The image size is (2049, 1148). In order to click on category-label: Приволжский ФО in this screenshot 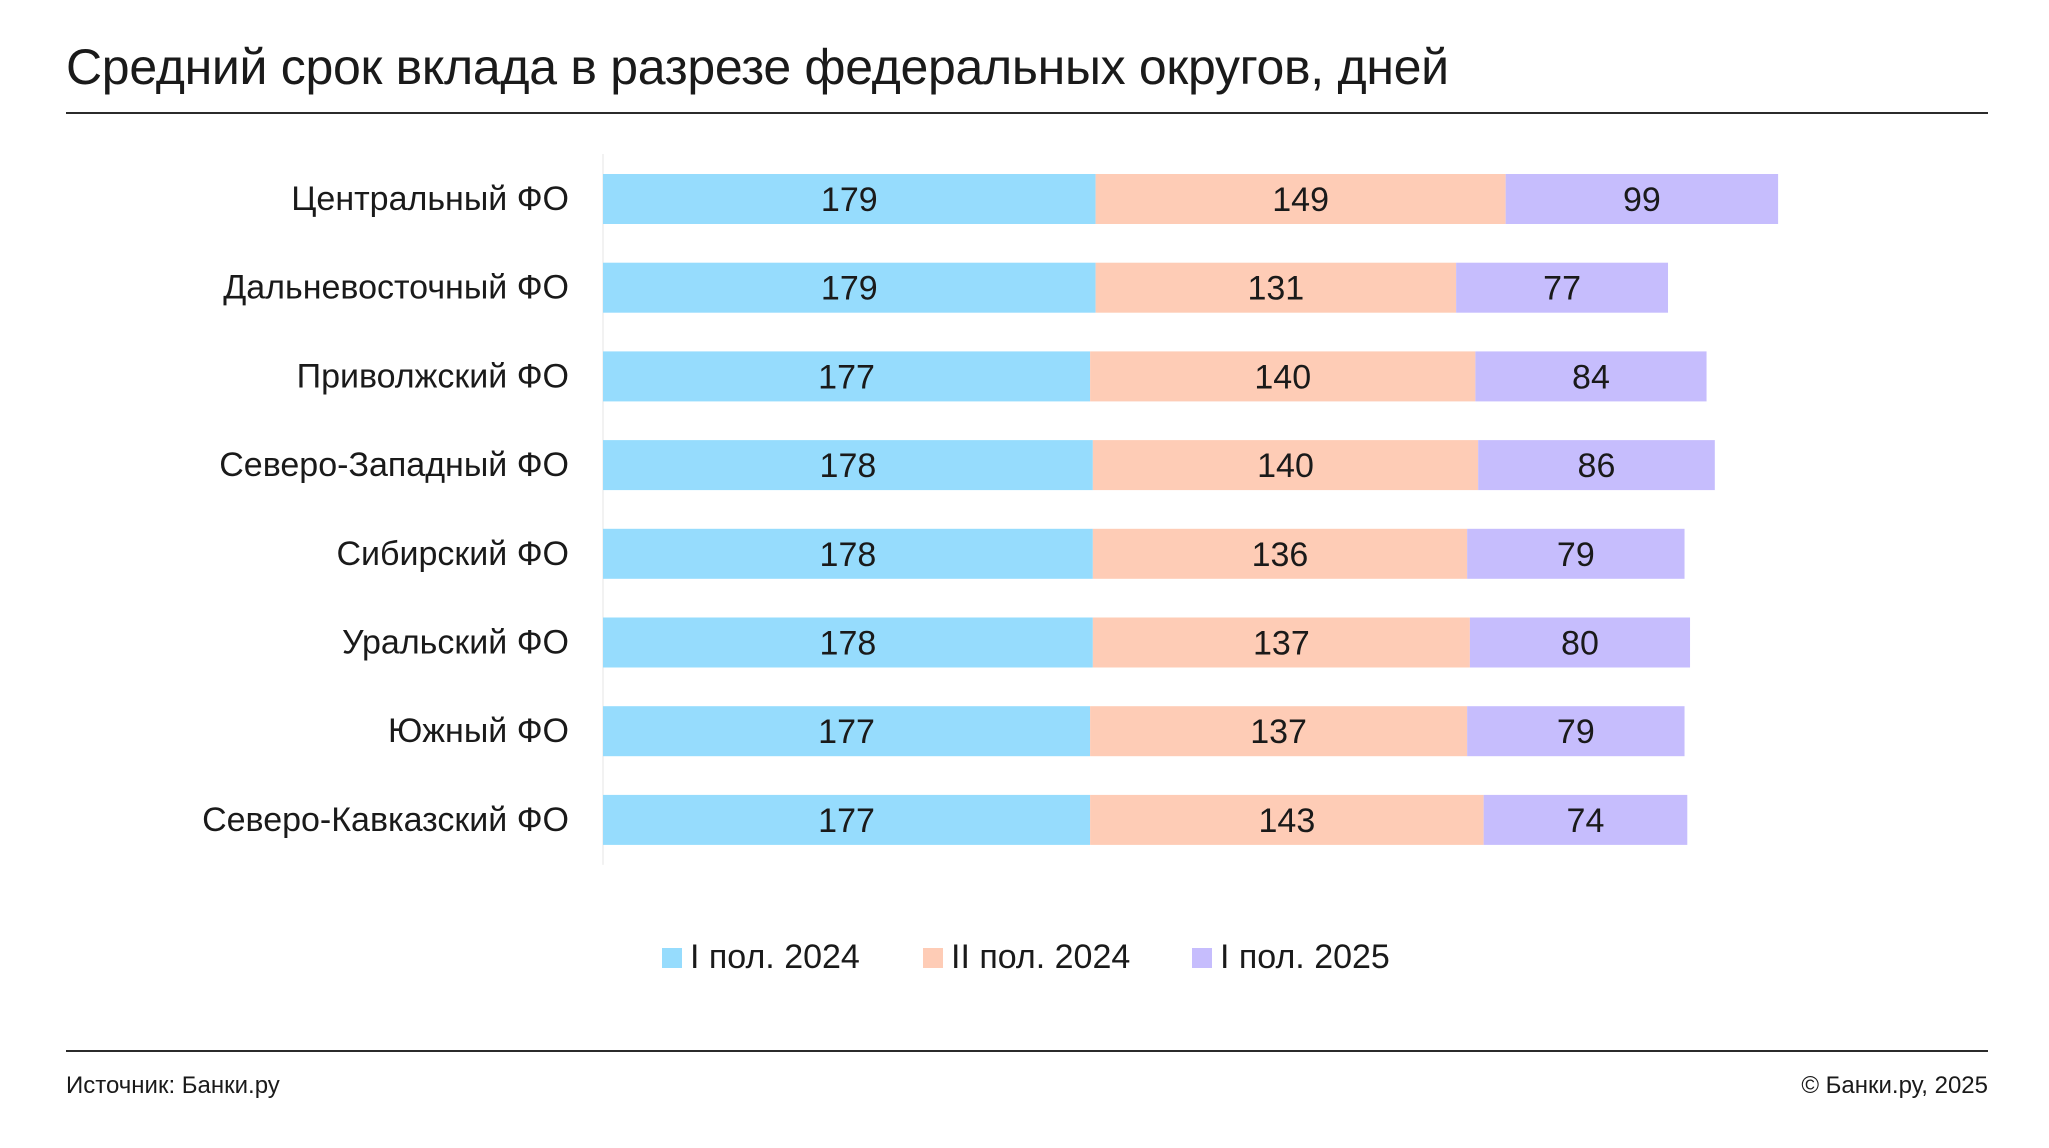, I will do `click(433, 376)`.